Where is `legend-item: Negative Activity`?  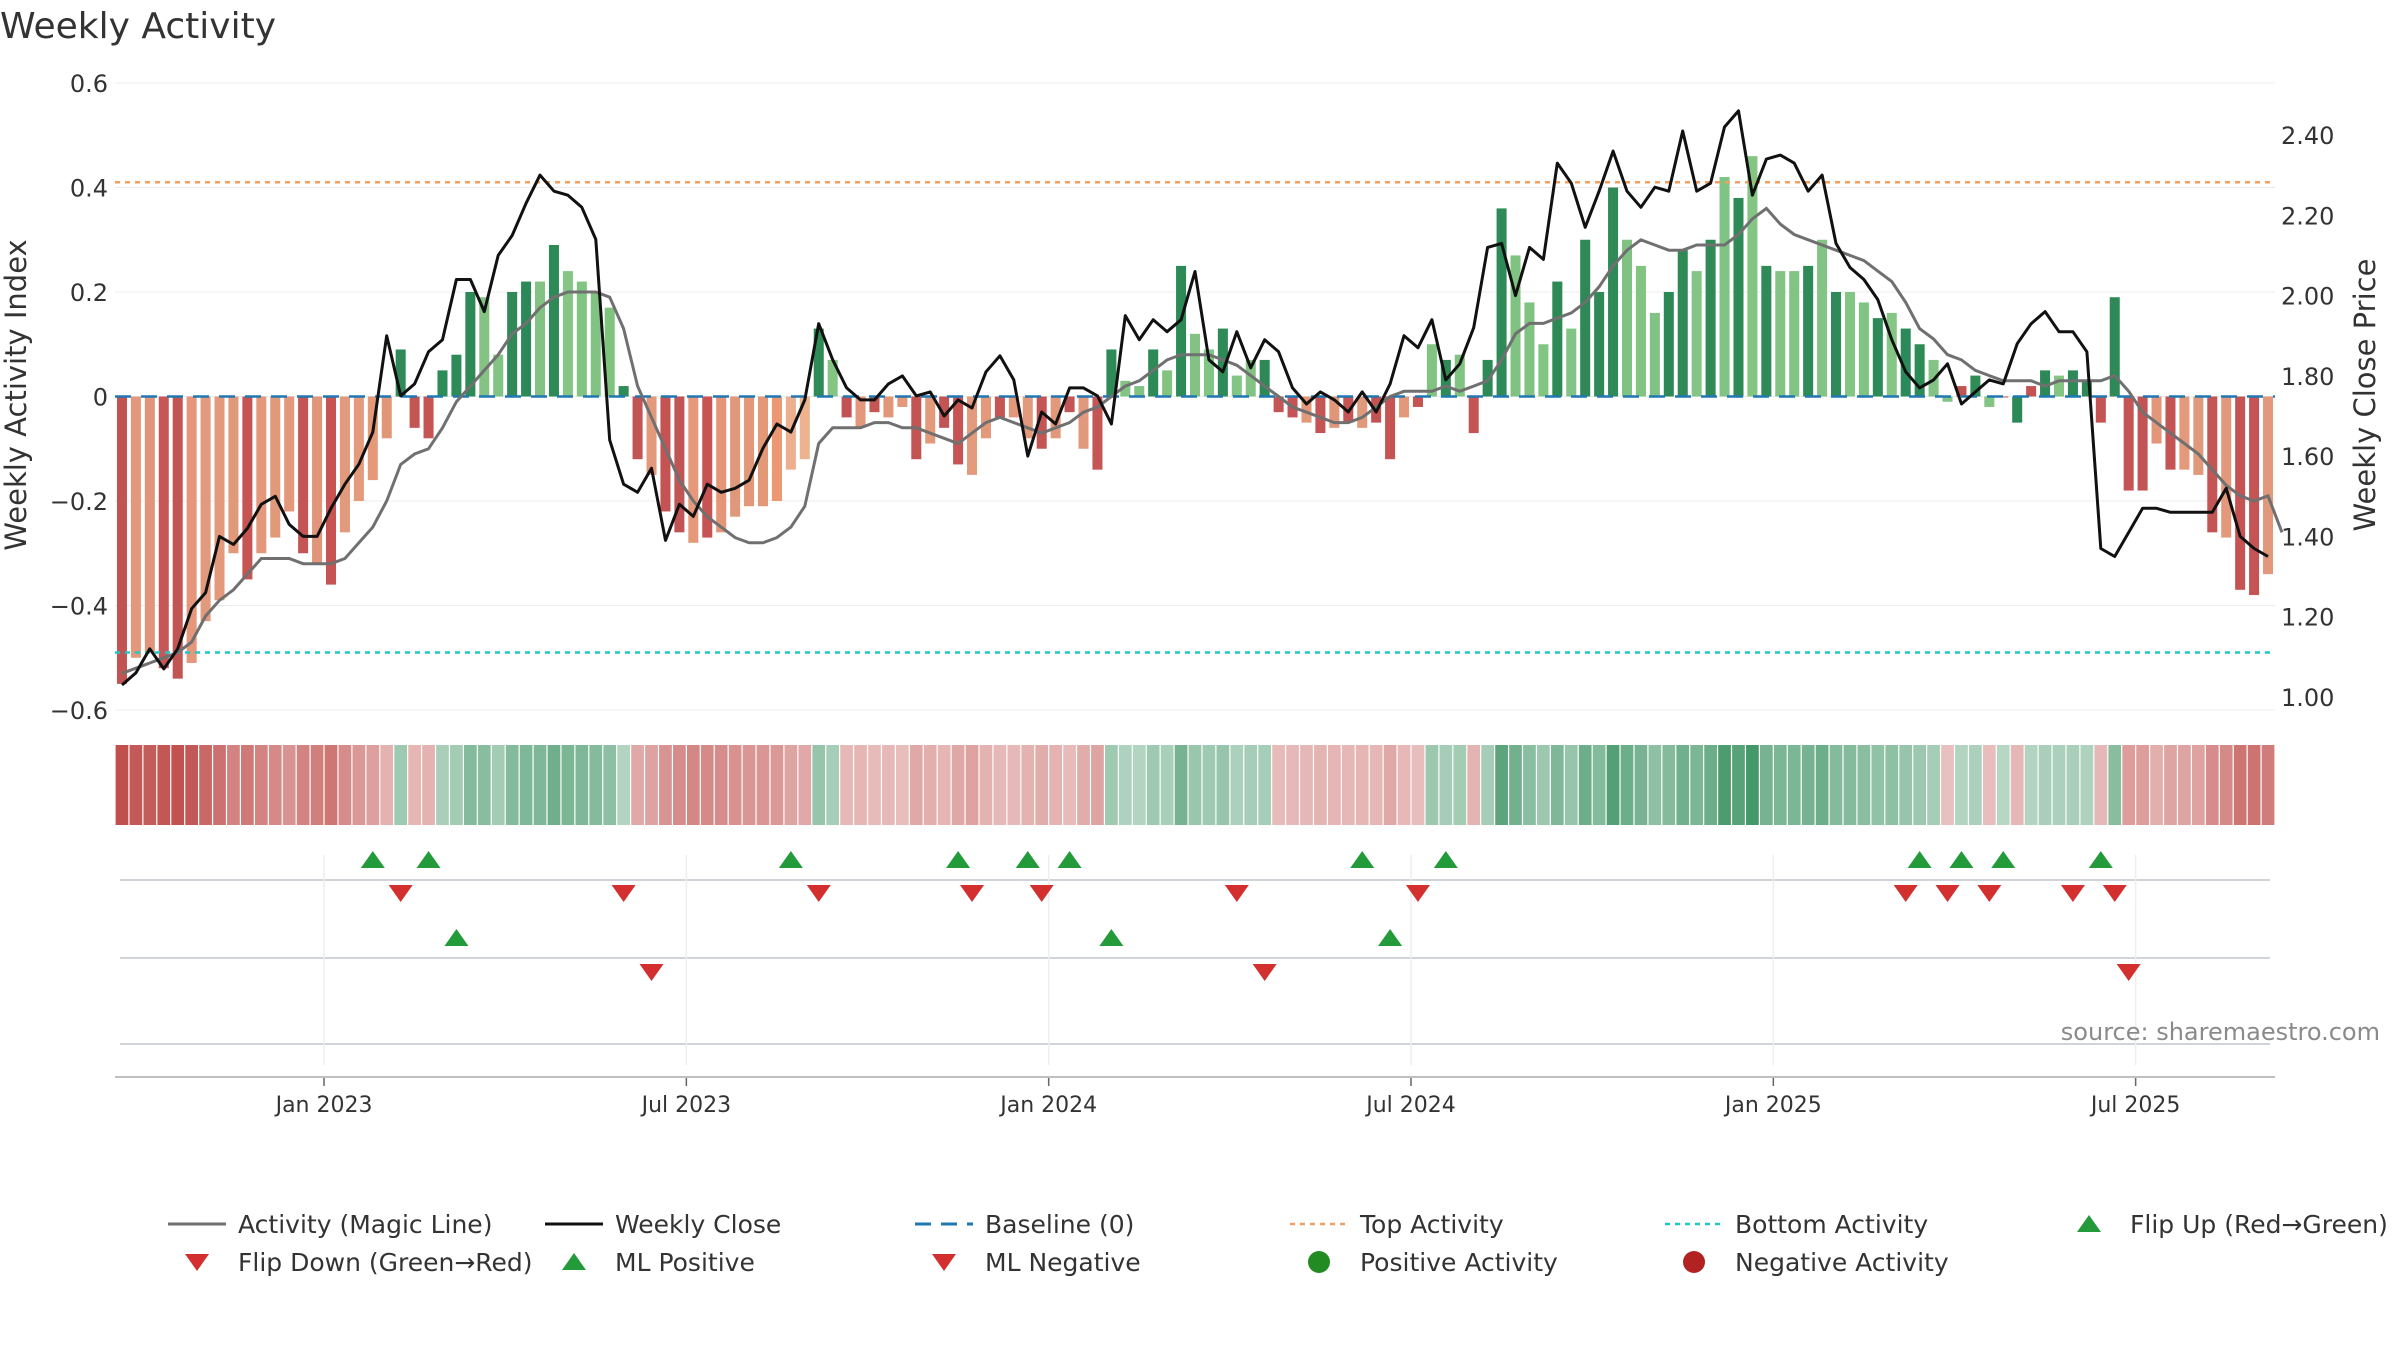
legend-item: Negative Activity is located at coordinates (1816, 1262).